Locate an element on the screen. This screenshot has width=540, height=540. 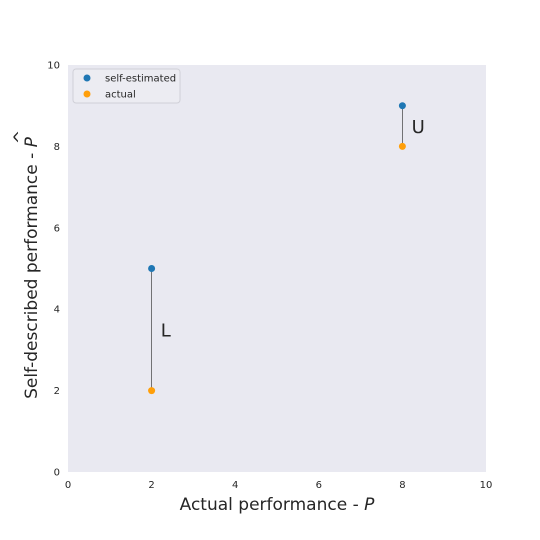
x-axis-title: Actual performance - P is located at coordinates (277, 505).